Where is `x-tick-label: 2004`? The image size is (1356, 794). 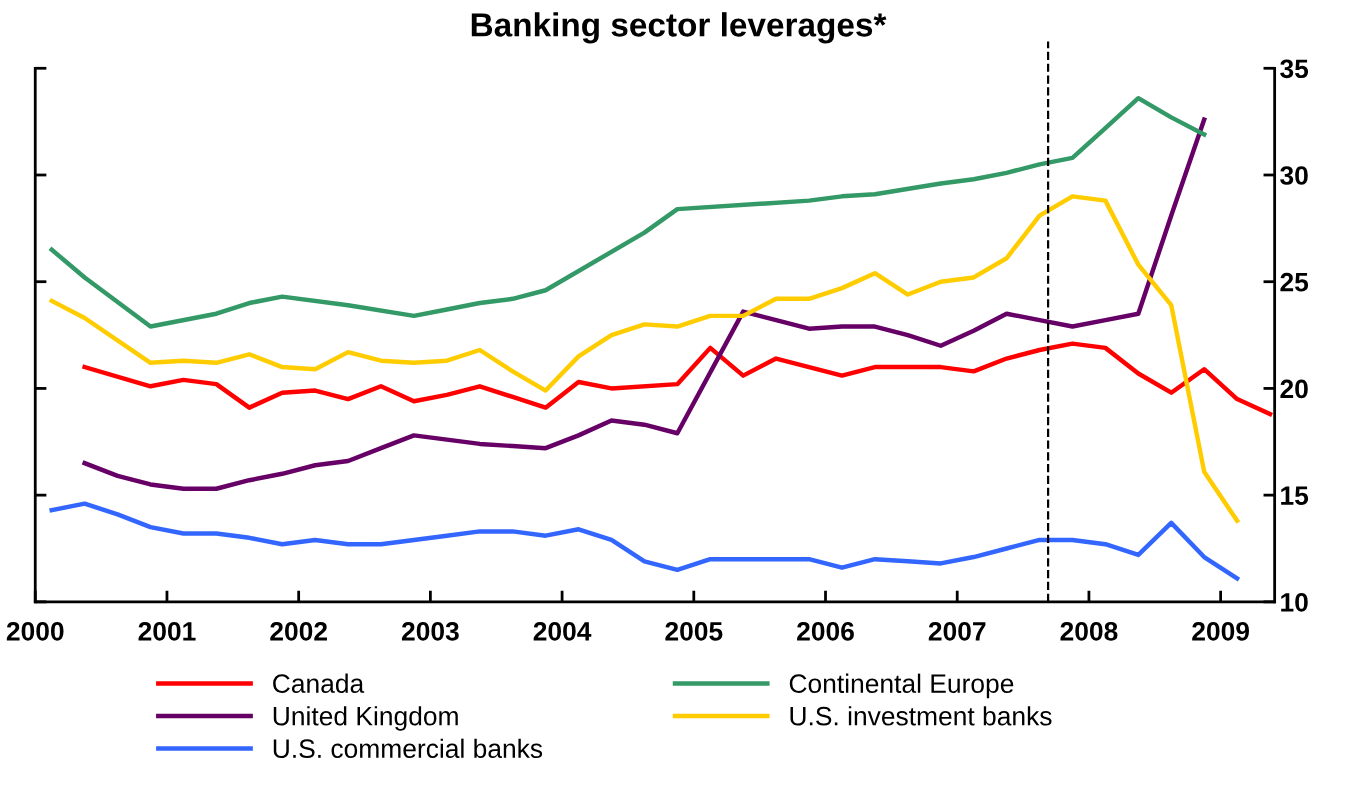
x-tick-label: 2004 is located at coordinates (562, 631).